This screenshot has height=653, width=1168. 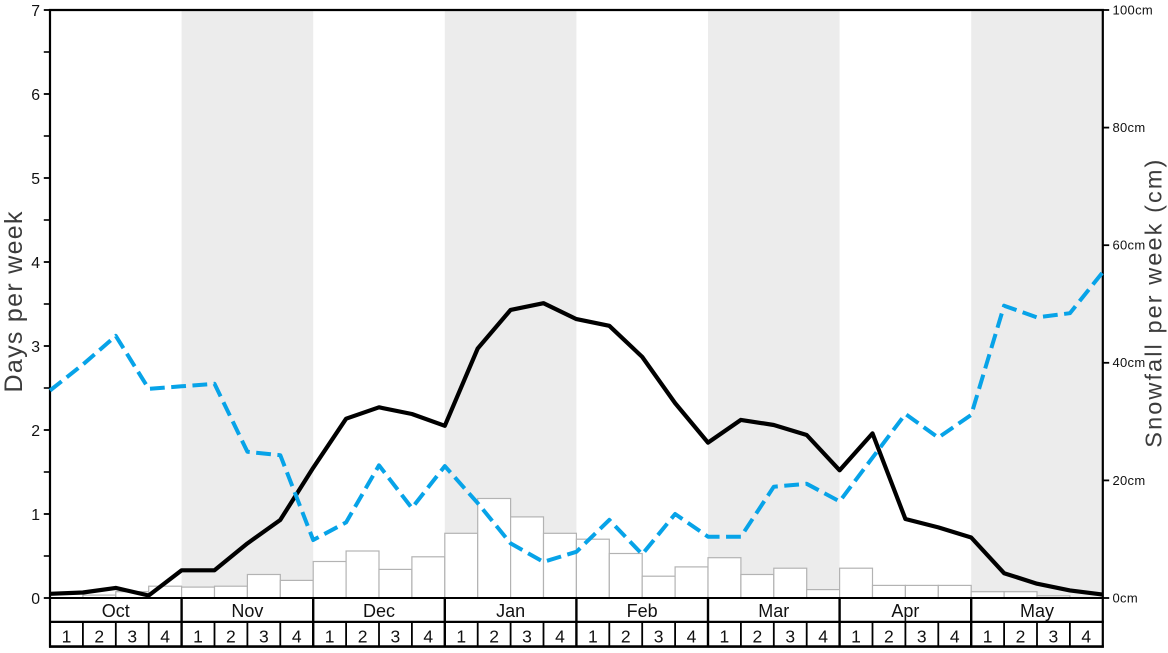 I want to click on svg-text: 100cm, so click(x=1133, y=9).